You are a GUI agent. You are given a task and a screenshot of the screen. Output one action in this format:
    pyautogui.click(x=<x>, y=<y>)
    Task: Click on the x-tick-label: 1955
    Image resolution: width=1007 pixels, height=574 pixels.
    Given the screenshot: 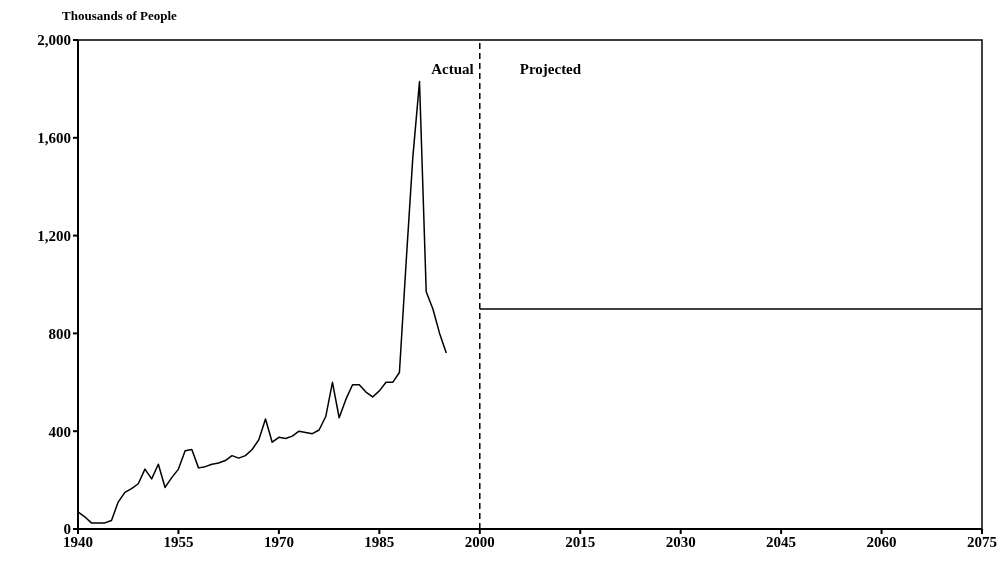 What is the action you would take?
    pyautogui.click(x=178, y=541)
    